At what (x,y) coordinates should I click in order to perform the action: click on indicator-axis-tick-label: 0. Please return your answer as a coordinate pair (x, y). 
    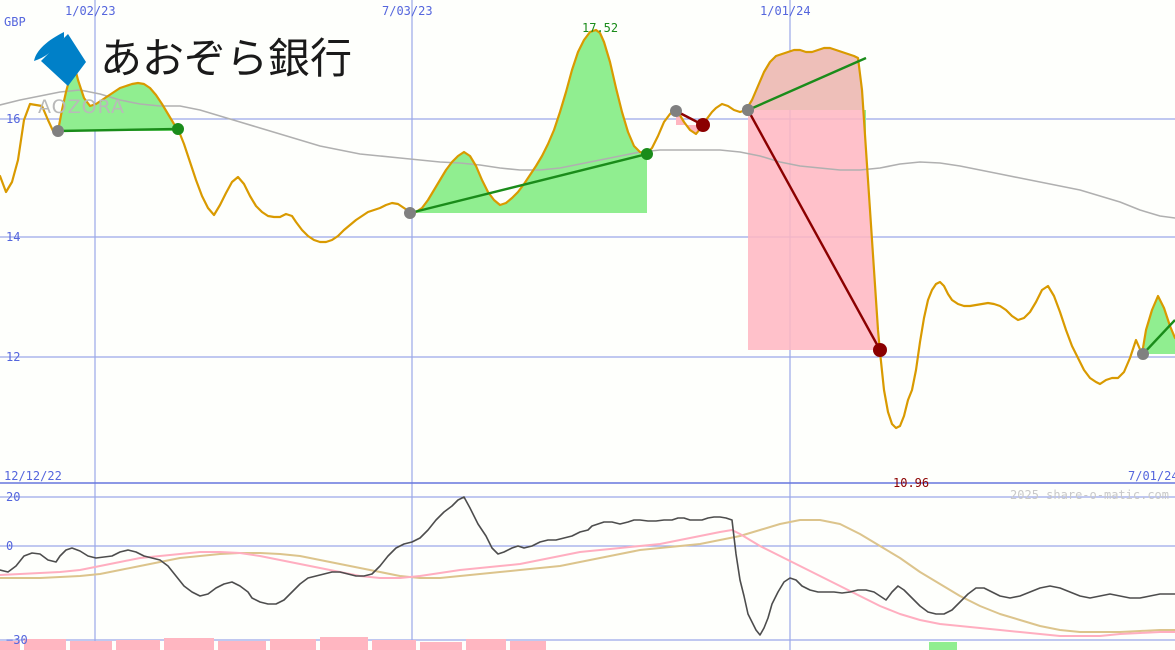
    Looking at the image, I should click on (10, 546).